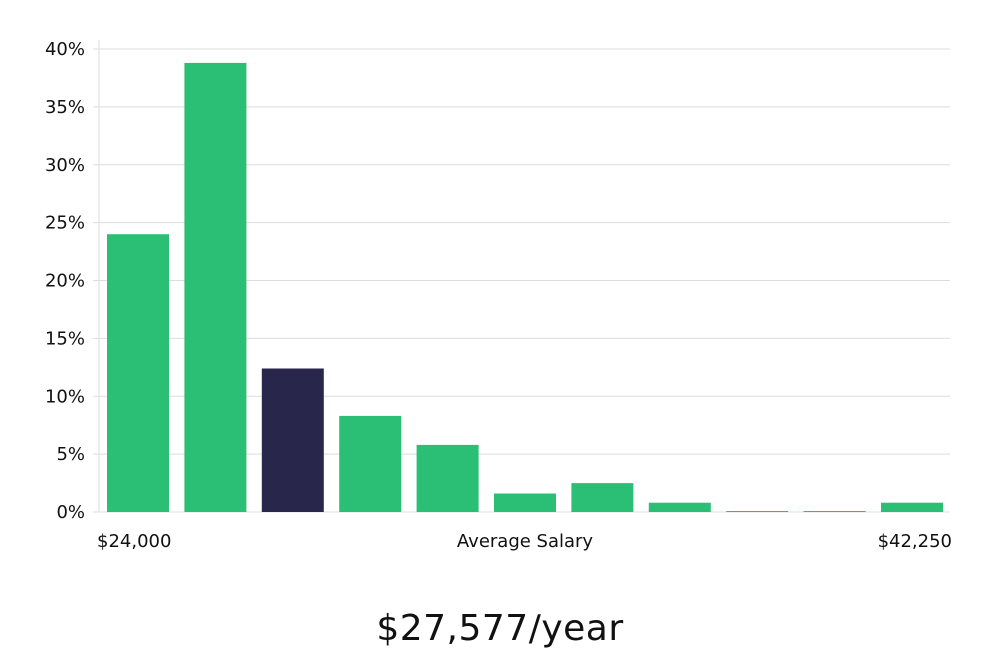 The height and width of the screenshot is (660, 1000). Describe the element at coordinates (65, 396) in the screenshot. I see `y-tick-label: 10%` at that location.